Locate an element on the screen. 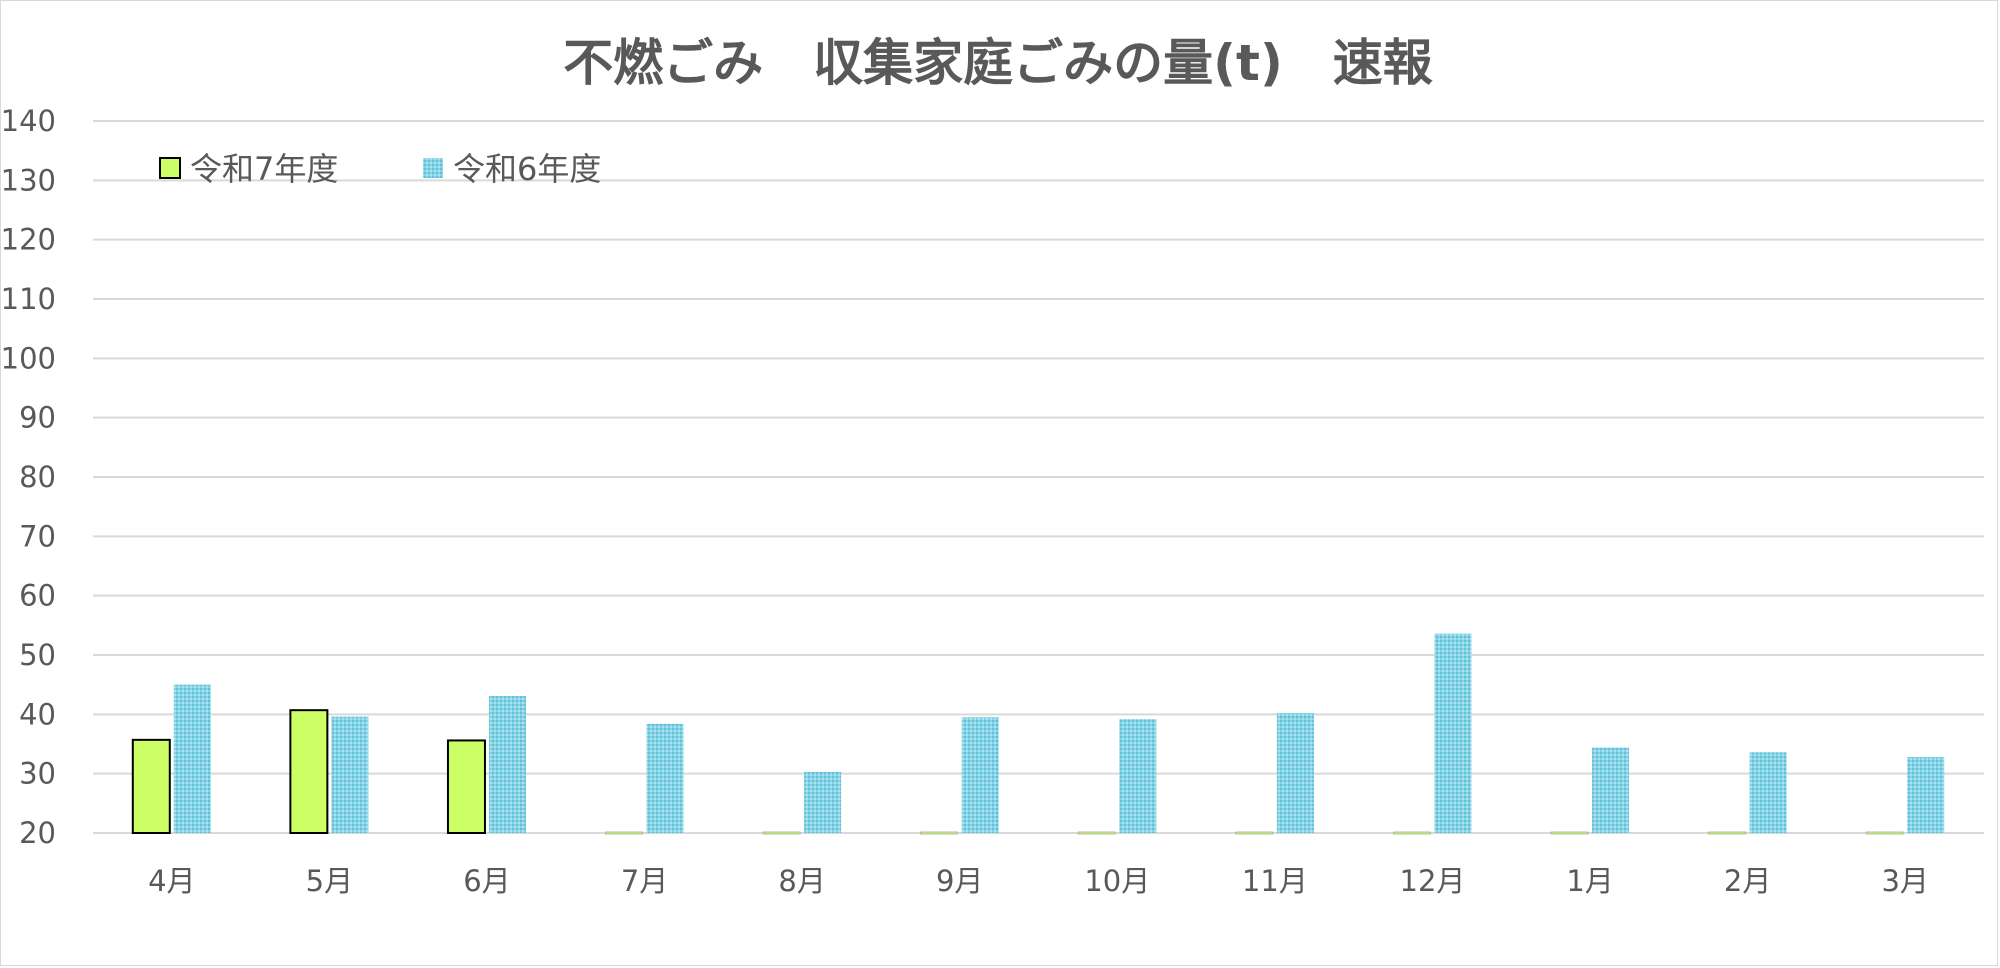  x-tick-label: 6月 is located at coordinates (486, 881).